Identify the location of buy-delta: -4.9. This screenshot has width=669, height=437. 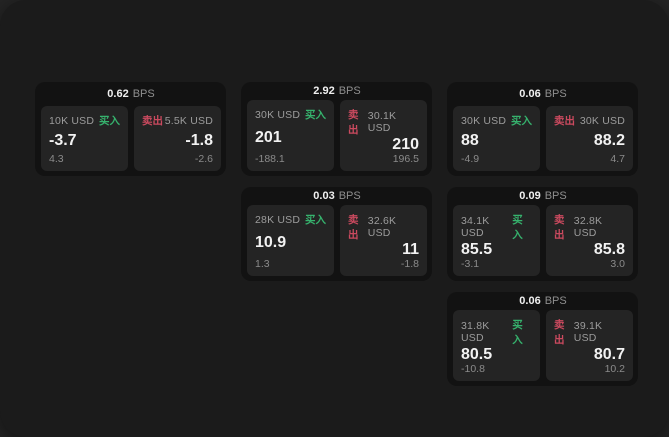
(470, 159).